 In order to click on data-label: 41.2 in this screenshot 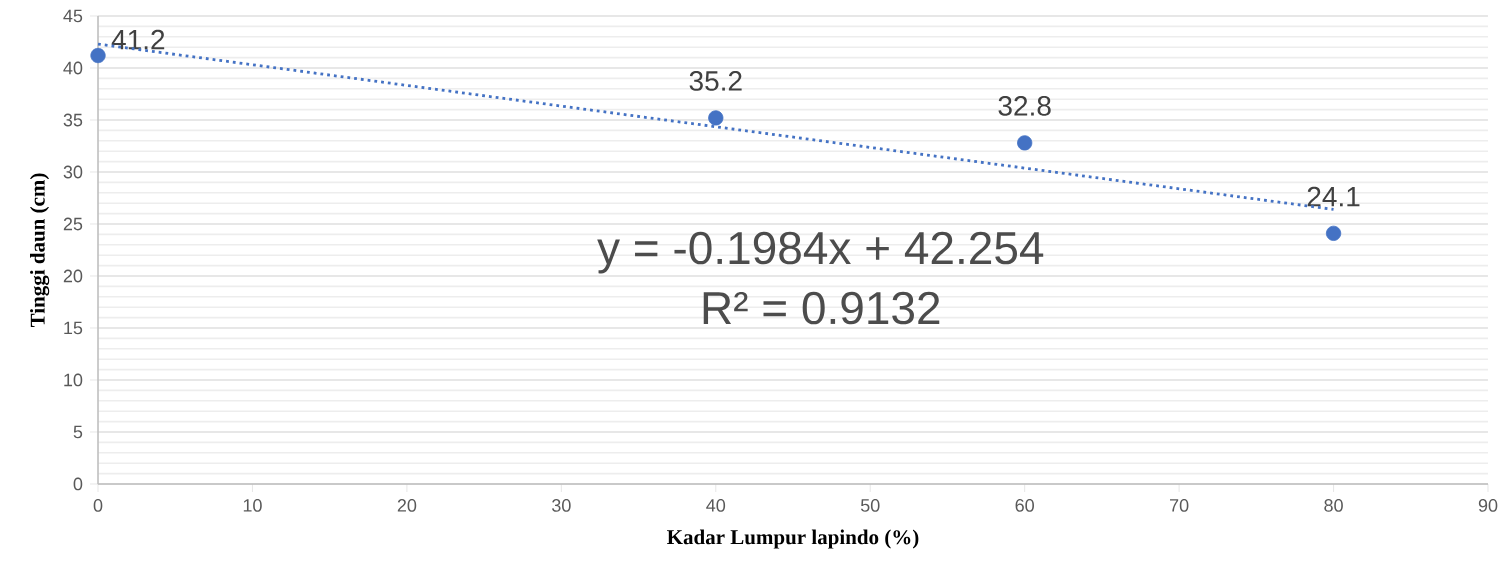, I will do `click(138, 39)`.